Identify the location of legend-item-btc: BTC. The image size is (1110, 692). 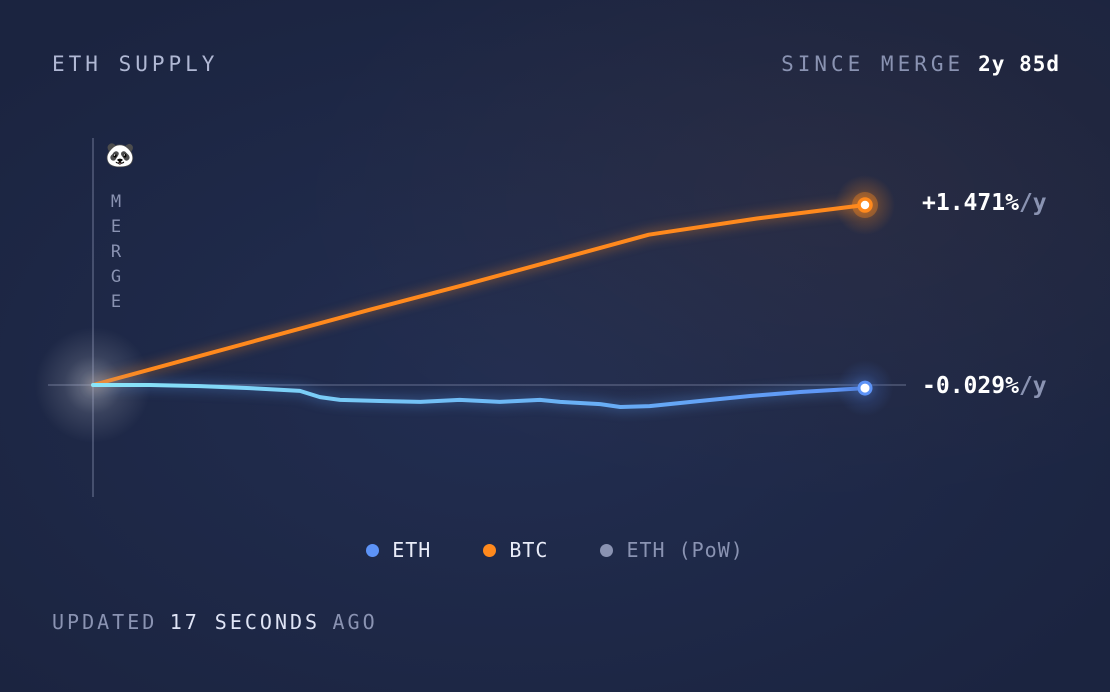
(515, 550).